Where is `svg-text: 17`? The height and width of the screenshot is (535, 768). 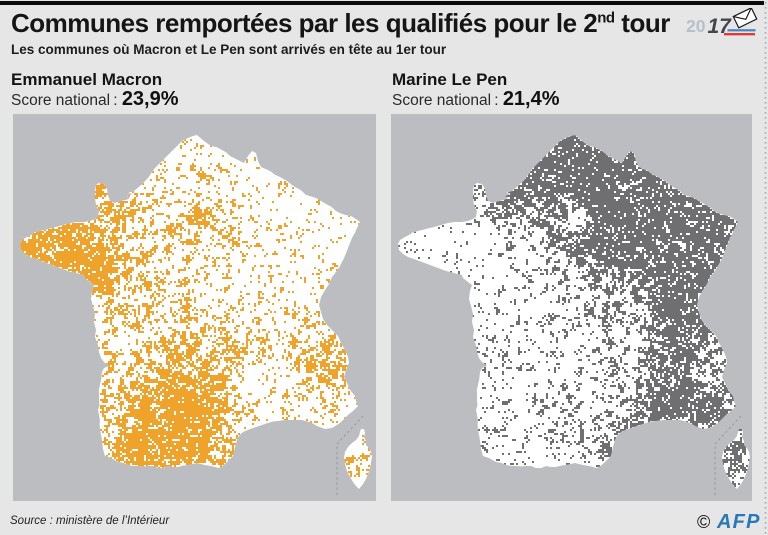 svg-text: 17 is located at coordinates (720, 26).